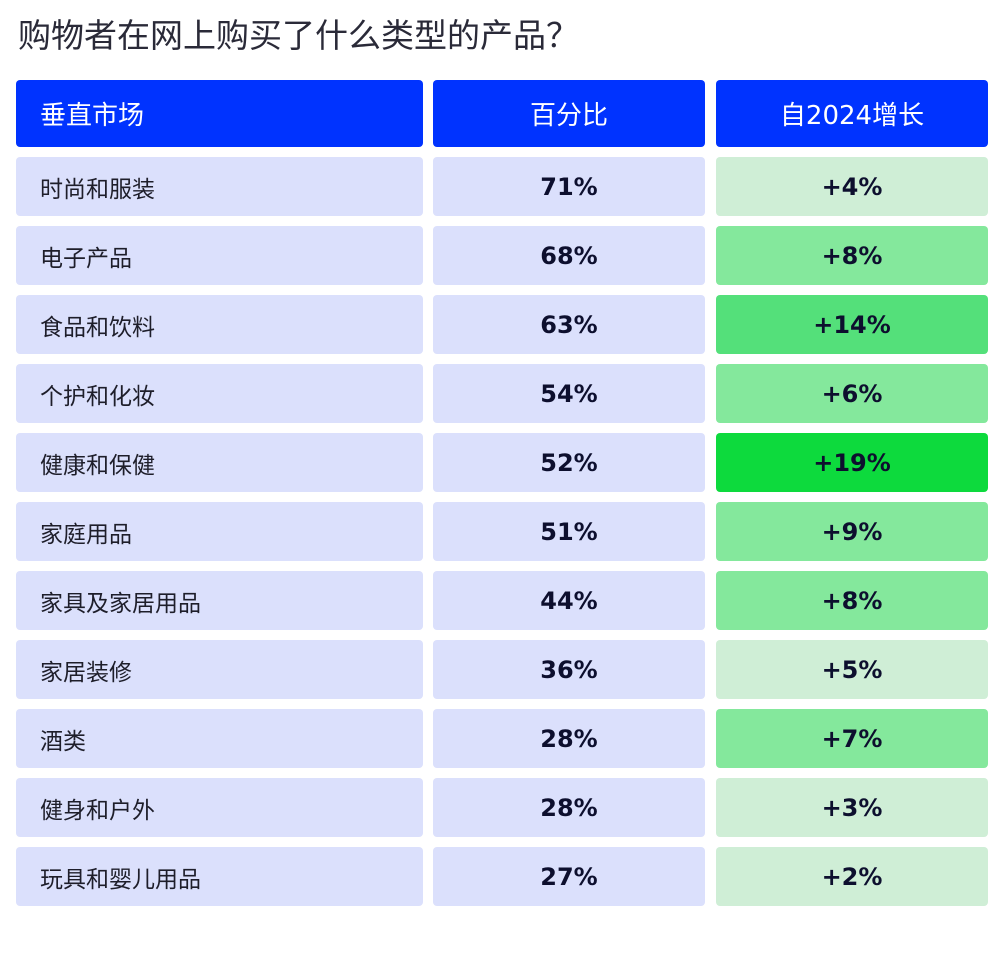 The width and height of the screenshot is (1000, 970). Describe the element at coordinates (569, 876) in the screenshot. I see `percent-cell: 27%` at that location.